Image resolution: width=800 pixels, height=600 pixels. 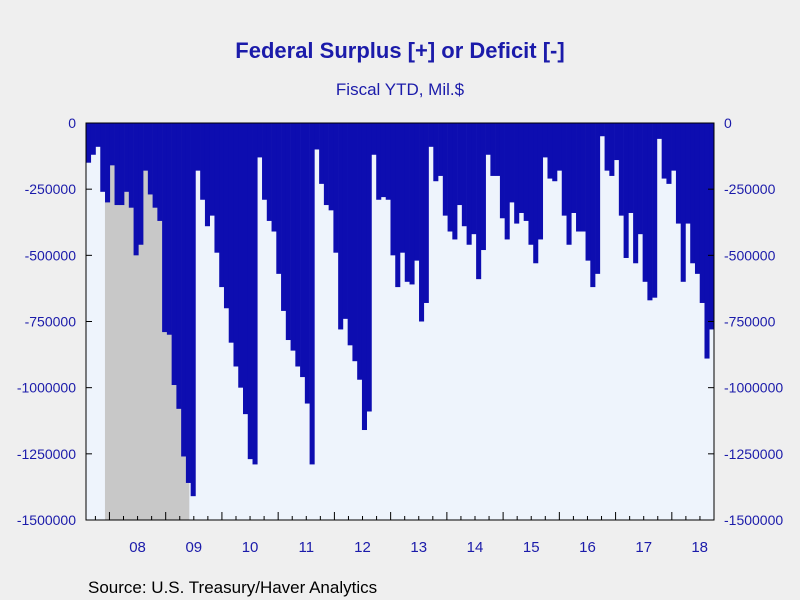 I want to click on y-tick-label-right: -500000, so click(x=750, y=255).